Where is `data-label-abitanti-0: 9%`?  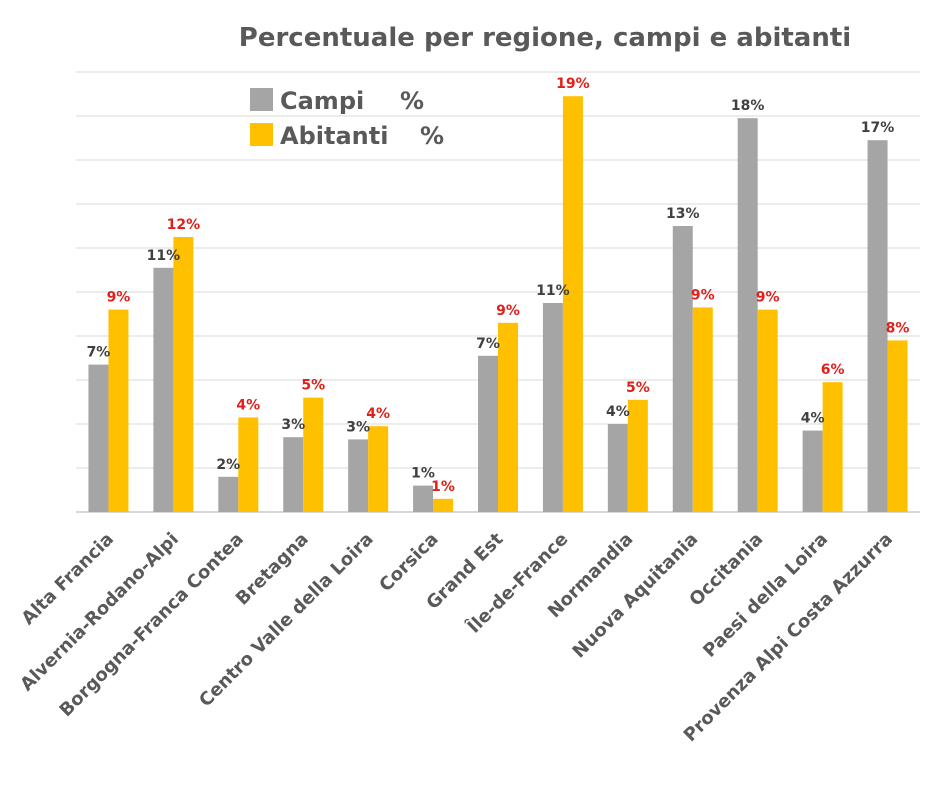 data-label-abitanti-0: 9% is located at coordinates (119, 298).